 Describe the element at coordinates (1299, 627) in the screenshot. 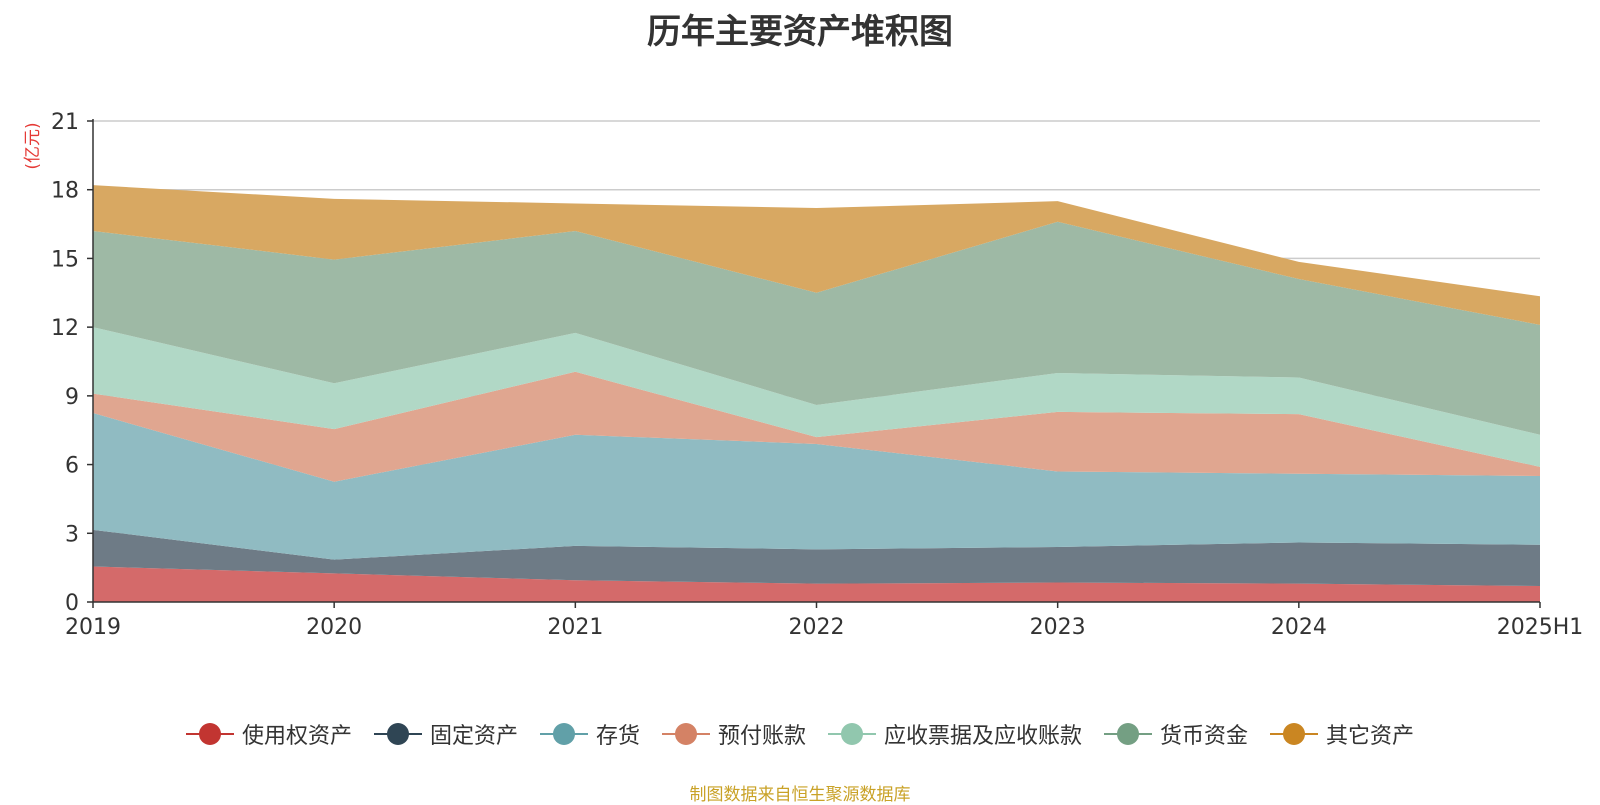

I see `x-tick-label: 2024` at that location.